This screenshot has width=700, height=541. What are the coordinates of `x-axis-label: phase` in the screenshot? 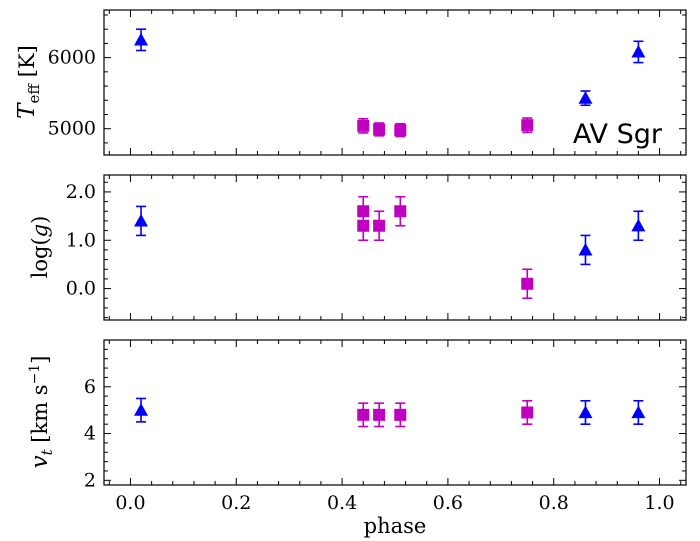 It's located at (395, 526).